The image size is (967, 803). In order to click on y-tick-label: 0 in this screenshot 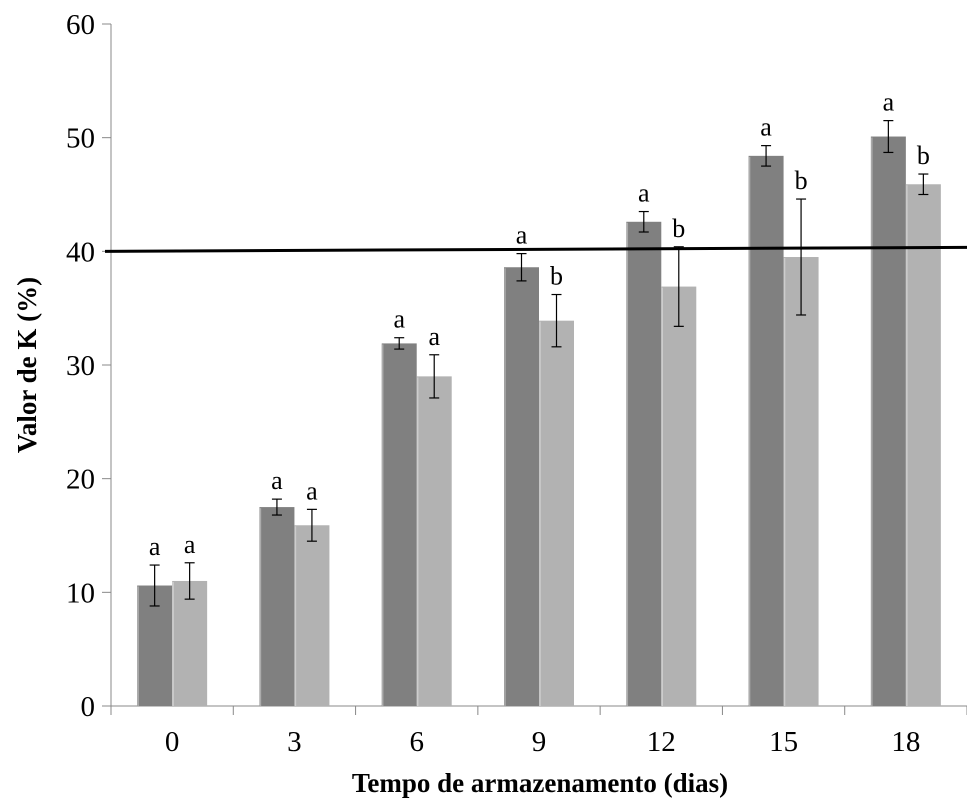, I will do `click(88, 707)`.